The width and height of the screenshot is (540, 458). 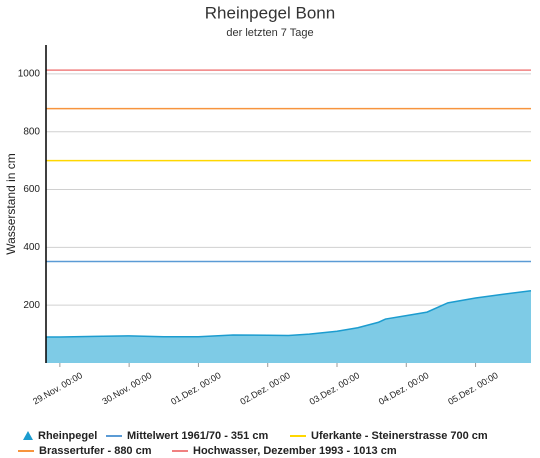 I want to click on x-tick-label: 29.Nov. 00:00, so click(x=57, y=388).